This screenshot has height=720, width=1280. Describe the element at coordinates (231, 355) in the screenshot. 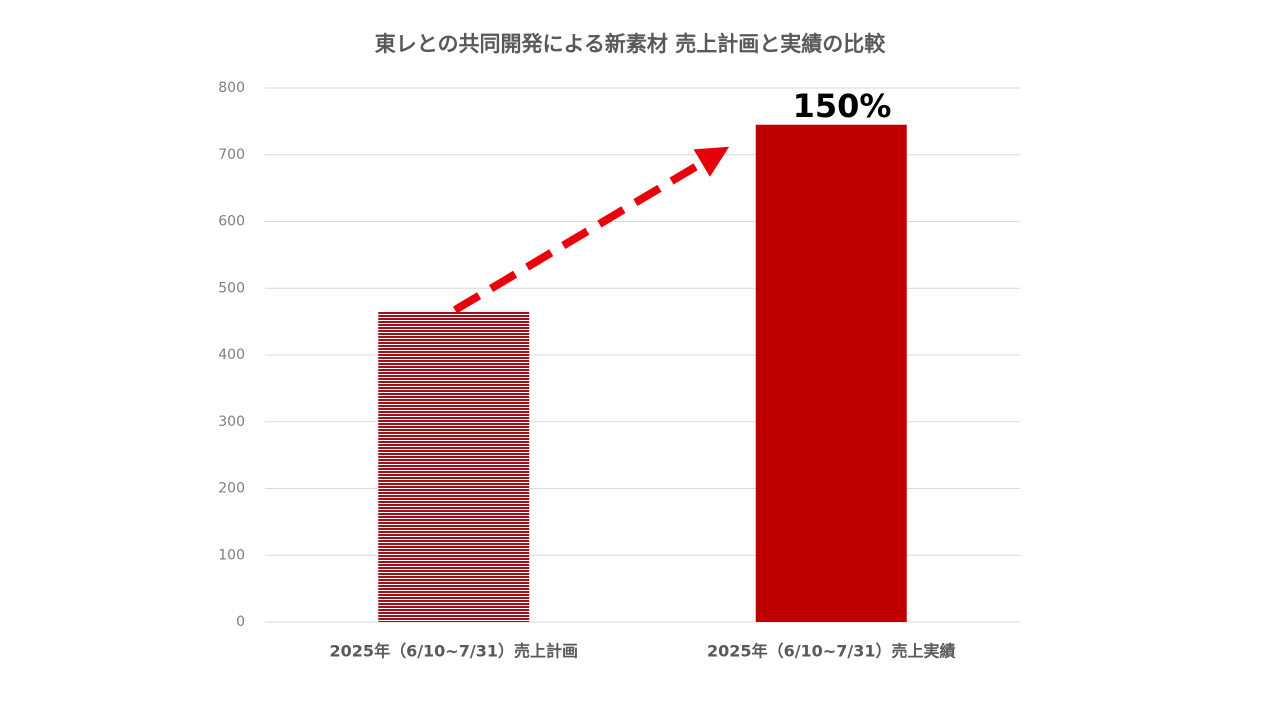

I see `y-tick-label: 400` at that location.